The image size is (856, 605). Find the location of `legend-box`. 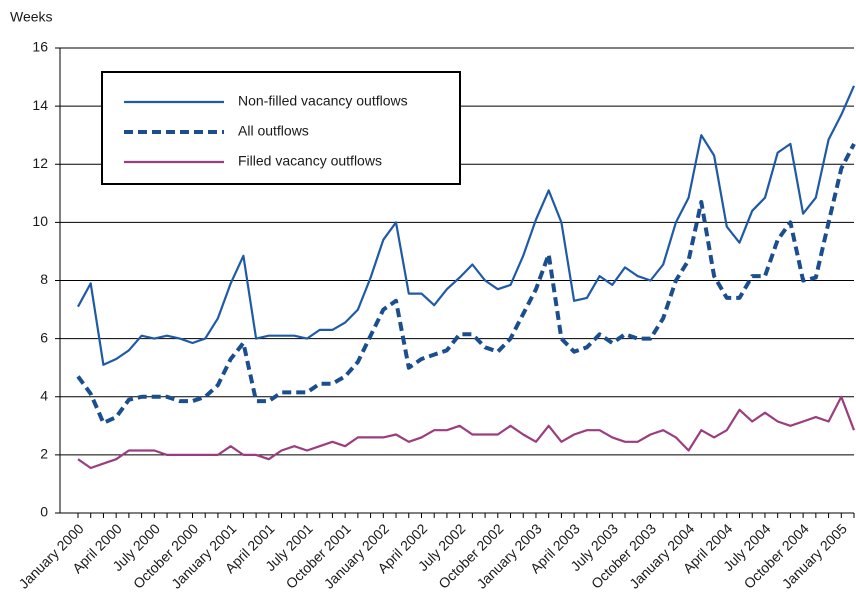

legend-box is located at coordinates (281, 128).